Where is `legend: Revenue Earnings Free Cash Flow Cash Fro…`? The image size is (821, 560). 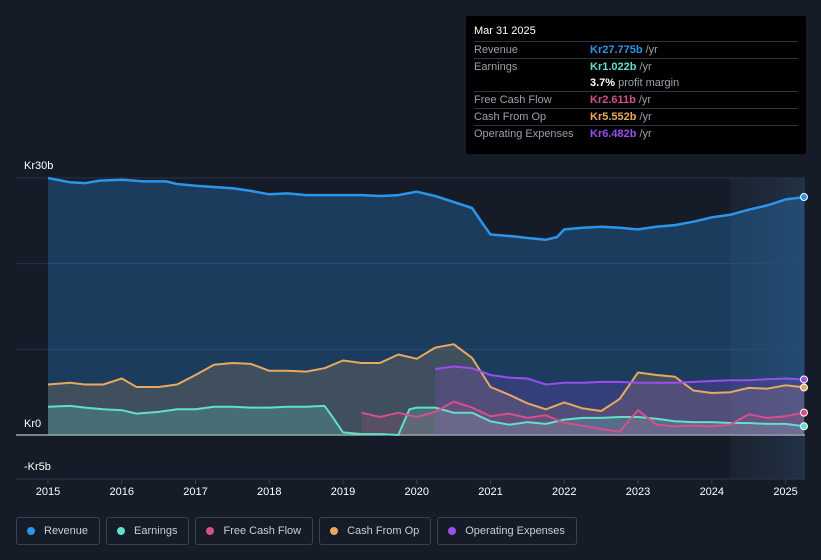
legend: Revenue Earnings Free Cash Flow Cash Fro… is located at coordinates (296, 531).